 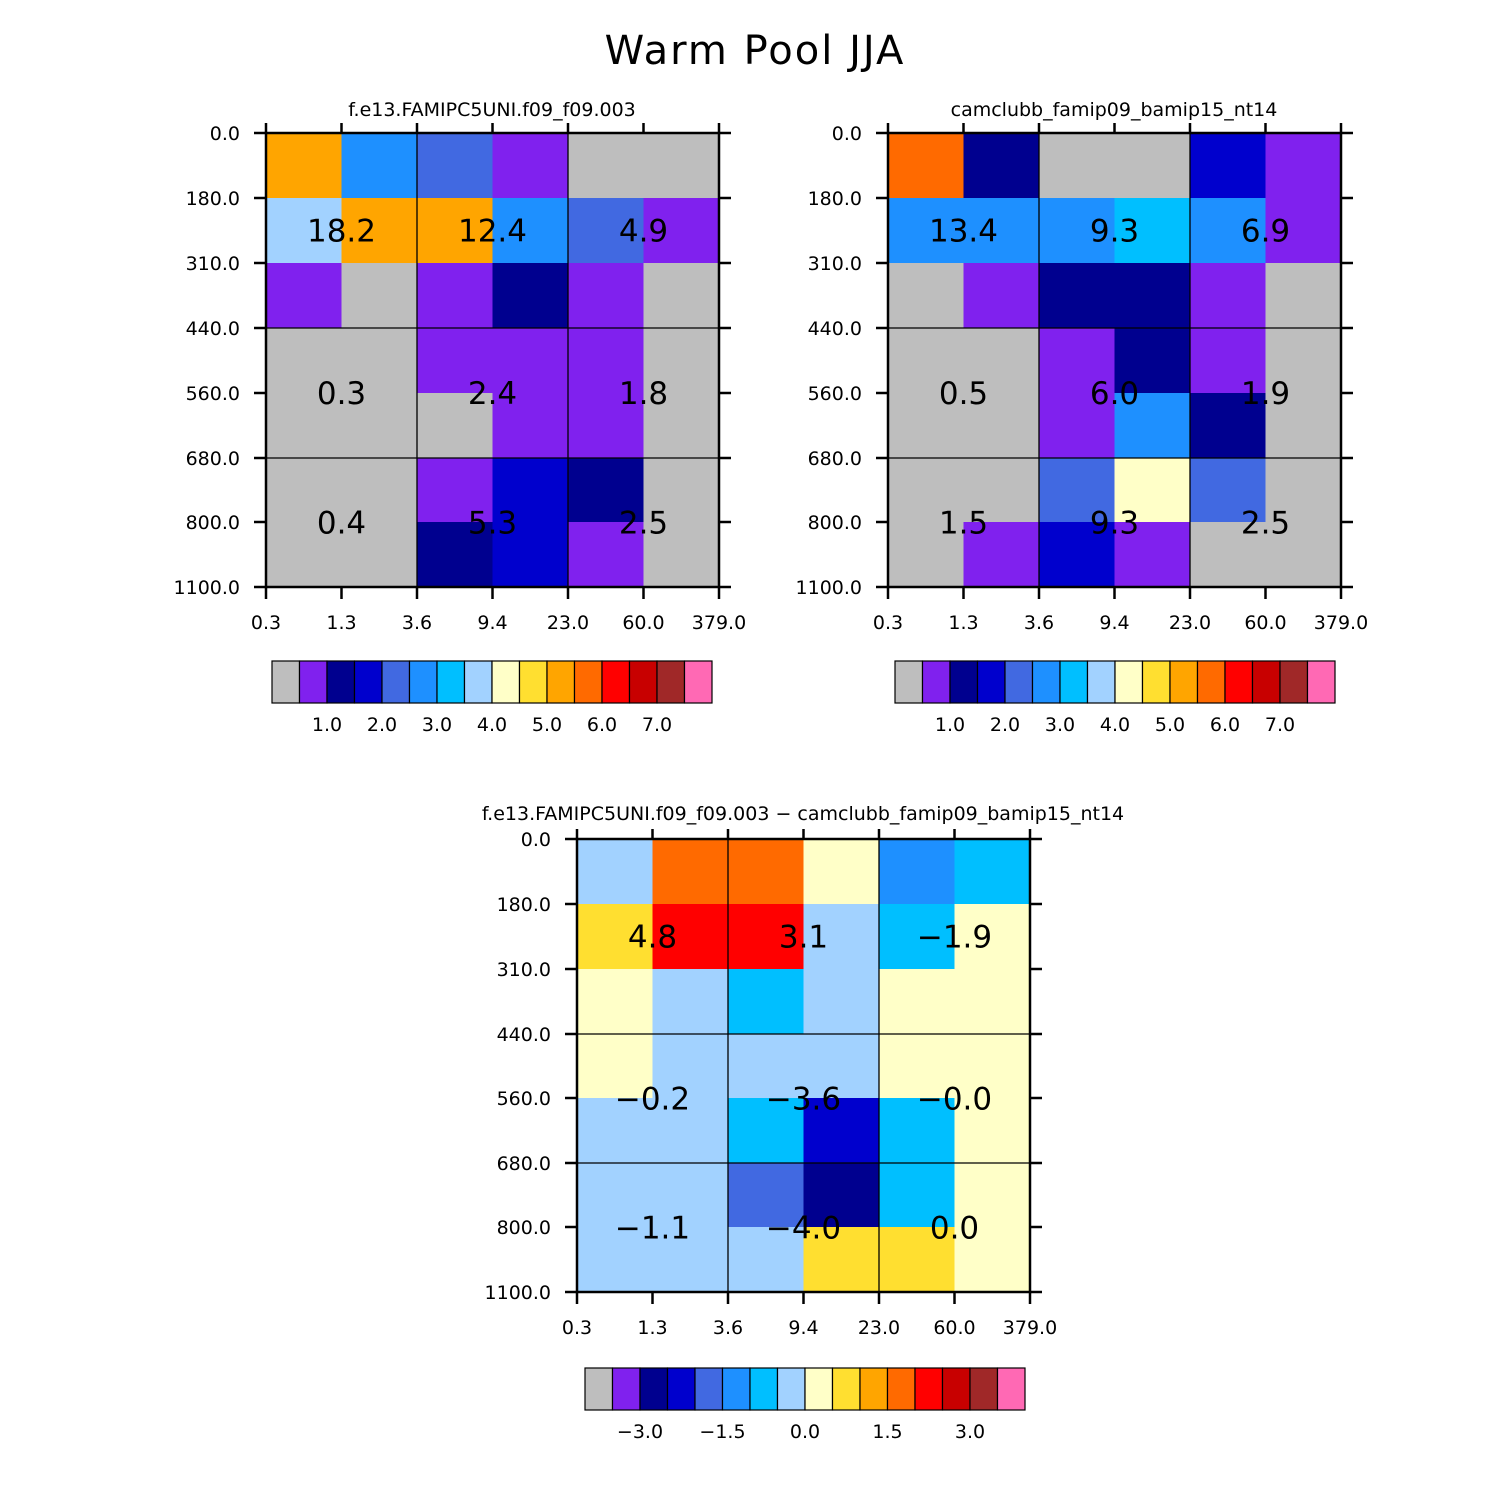 What do you see at coordinates (879, 1328) in the screenshot?
I see `x-tick-label: 23.0` at bounding box center [879, 1328].